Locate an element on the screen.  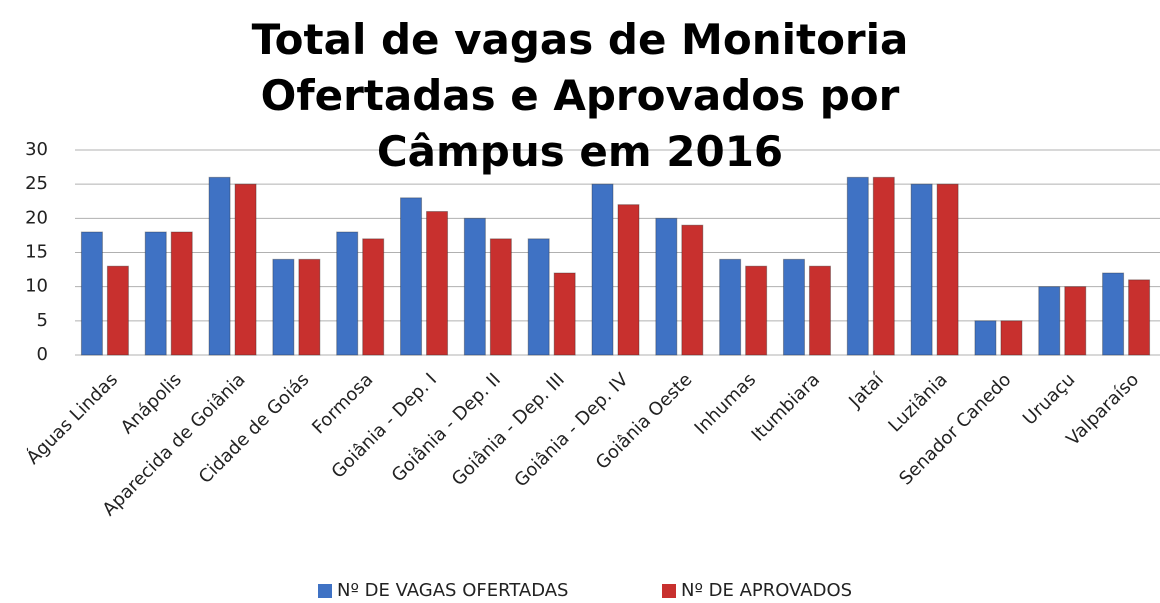
x-tick-label: Uruaçu is located at coordinates (1049, 399).